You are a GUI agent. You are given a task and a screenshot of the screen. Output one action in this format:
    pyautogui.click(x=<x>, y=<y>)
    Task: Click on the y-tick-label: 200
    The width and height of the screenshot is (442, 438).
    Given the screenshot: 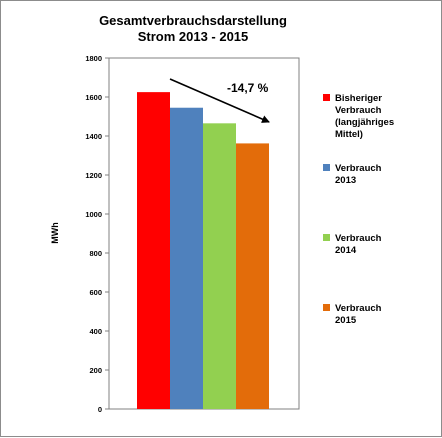 What is the action you would take?
    pyautogui.click(x=95, y=370)
    